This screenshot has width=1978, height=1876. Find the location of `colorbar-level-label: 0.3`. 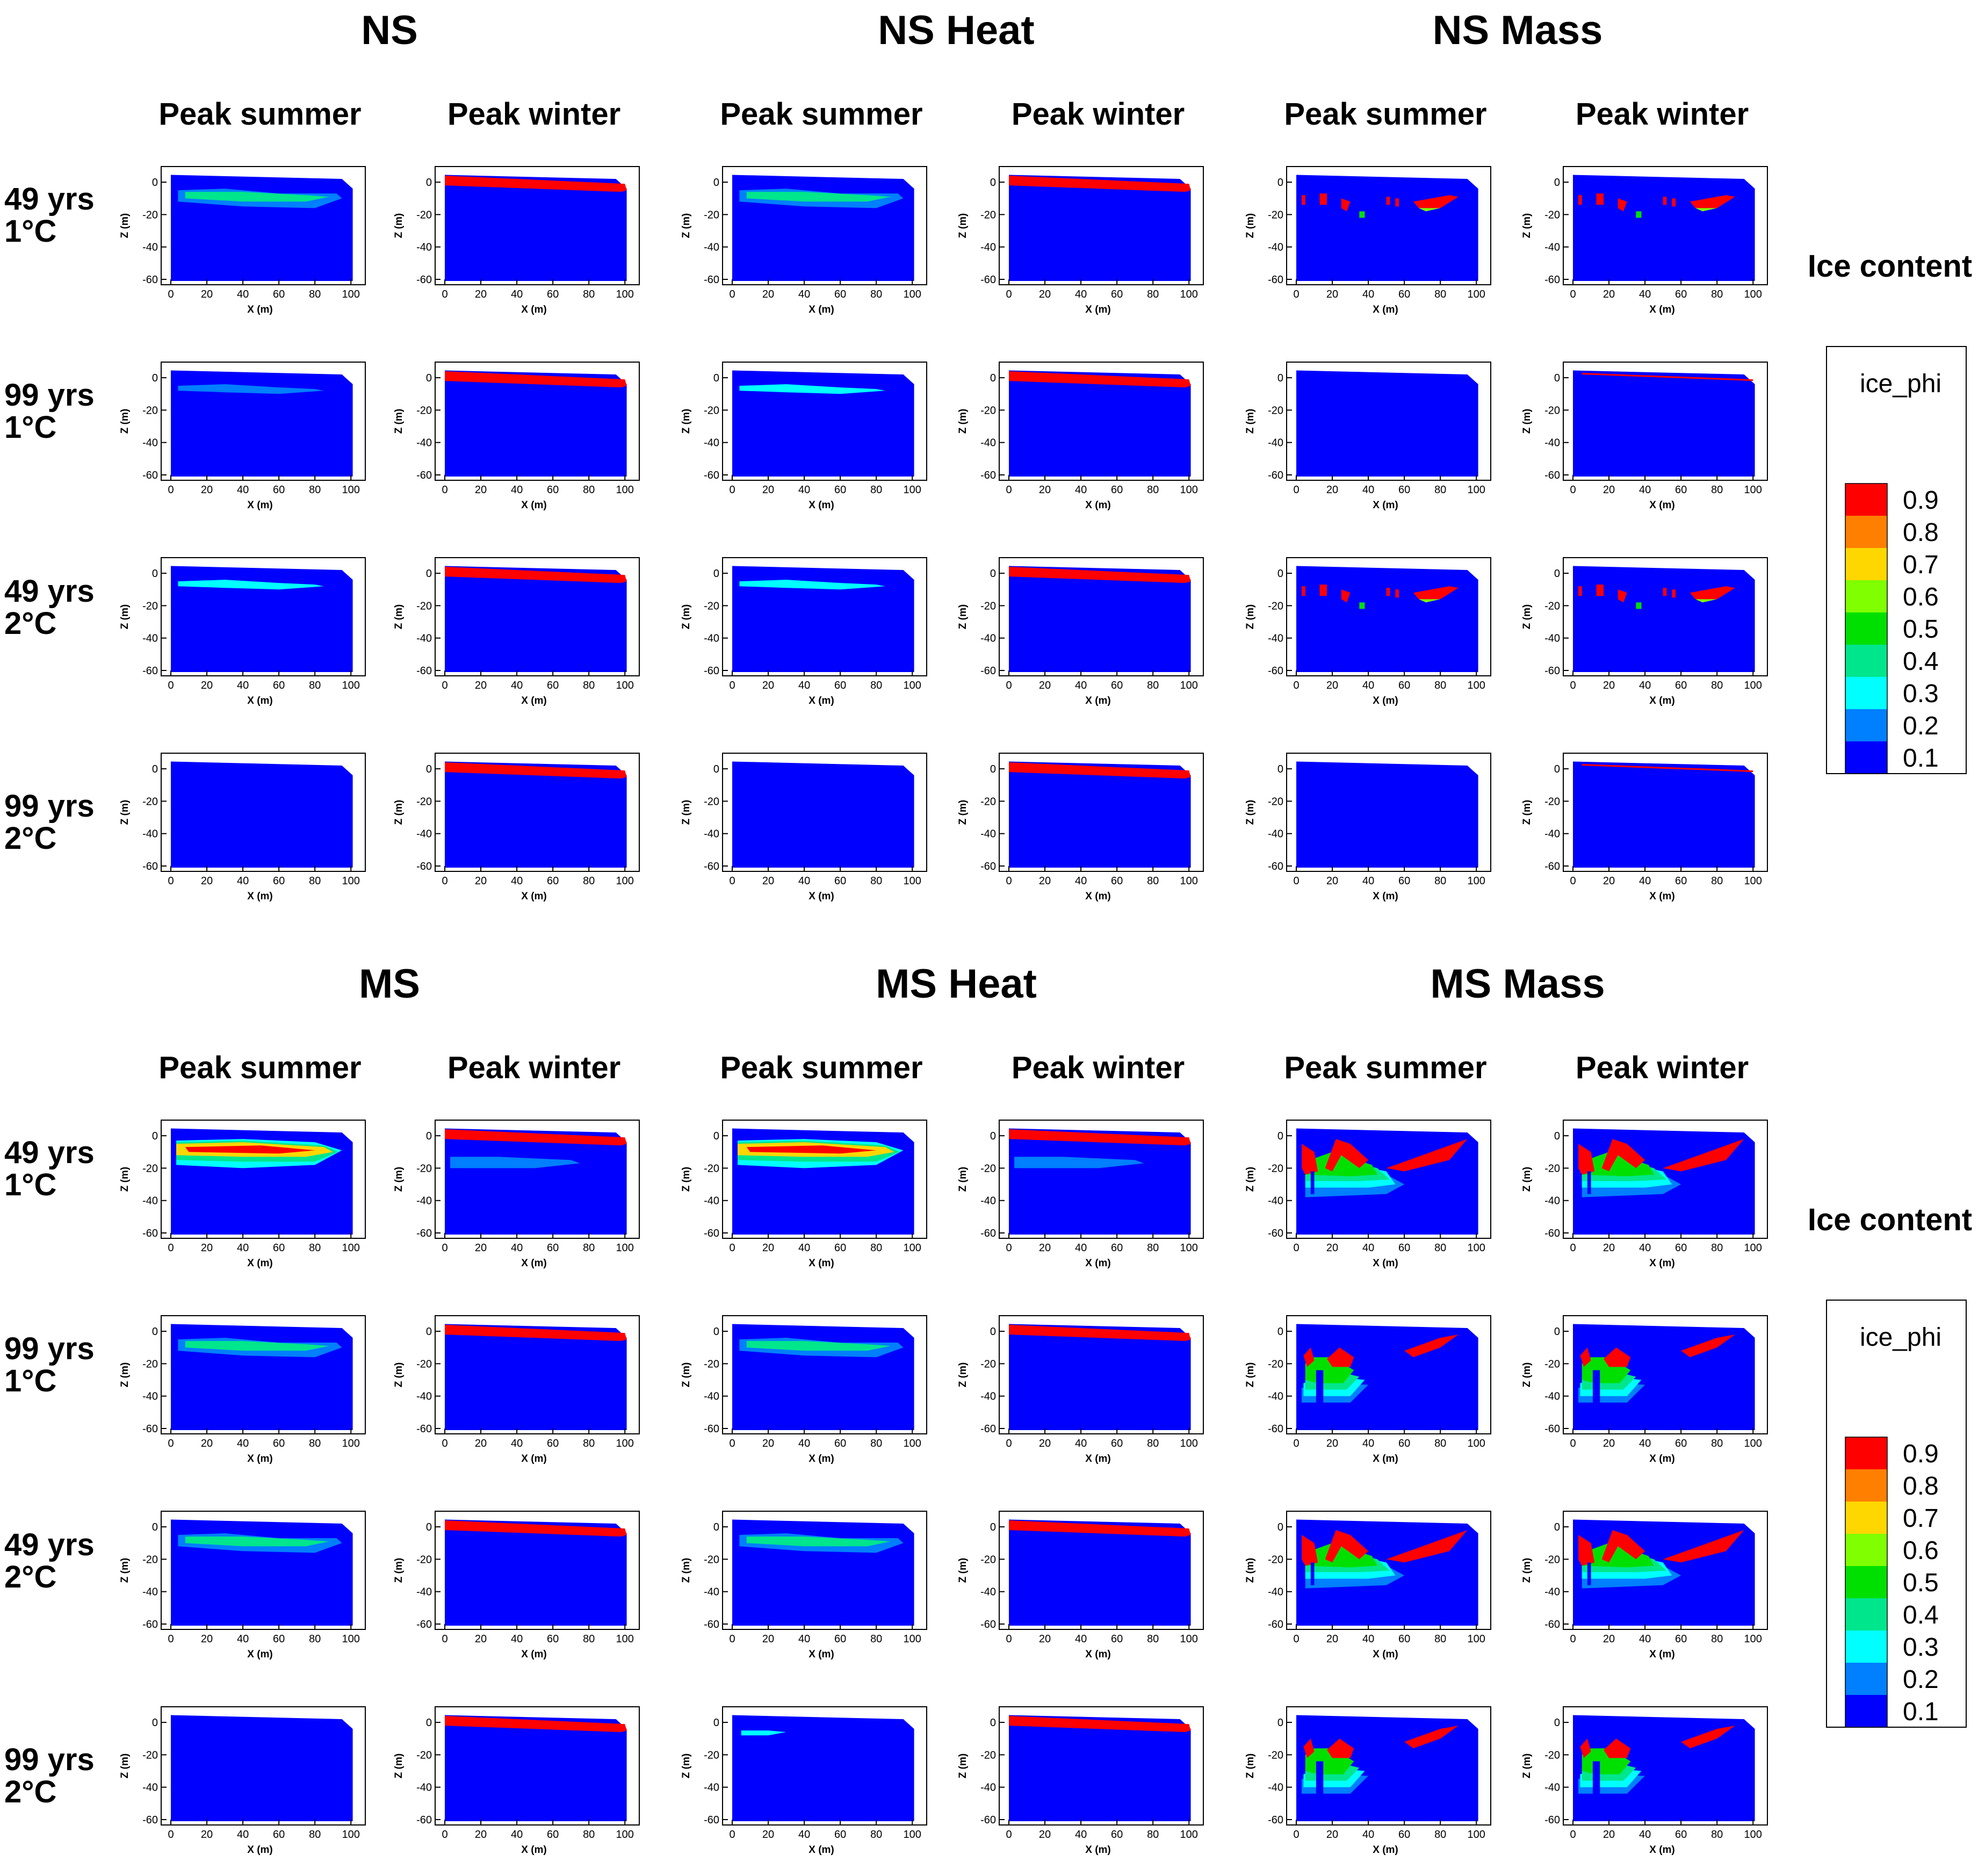

colorbar-level-label: 0.3 is located at coordinates (1921, 694).